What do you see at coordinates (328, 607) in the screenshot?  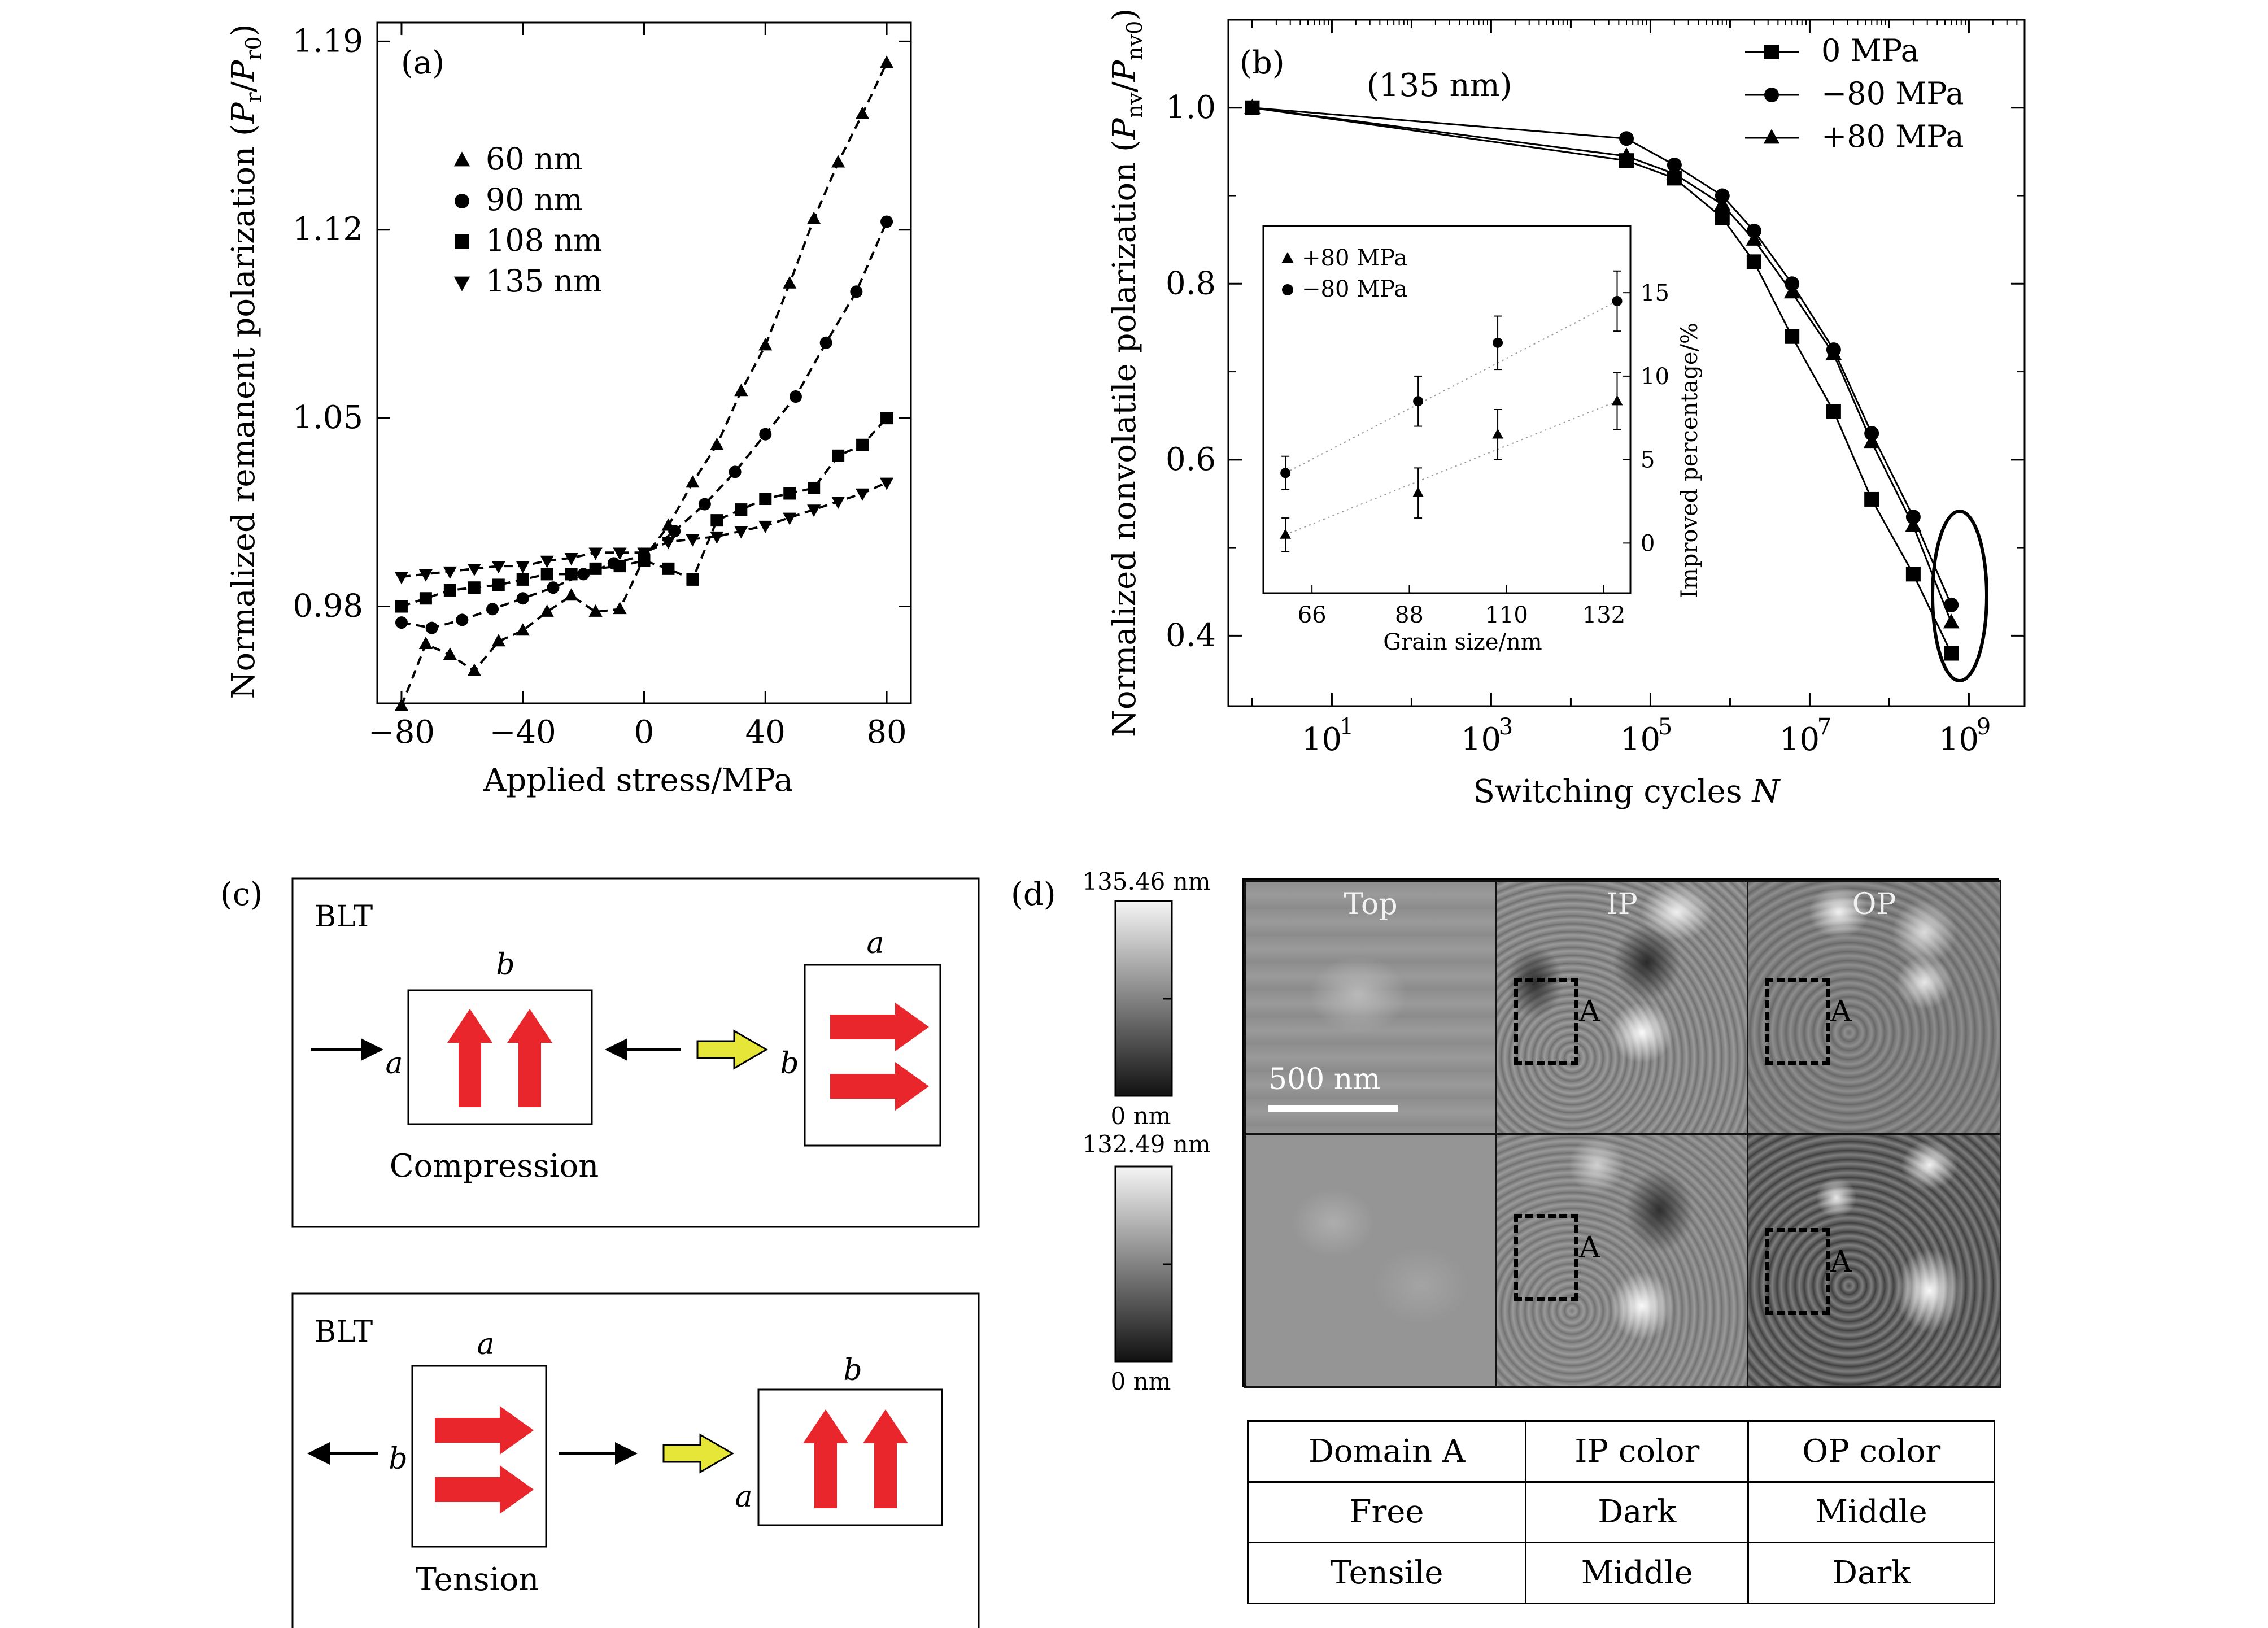 I see `y-tick-label: 0.98` at bounding box center [328, 607].